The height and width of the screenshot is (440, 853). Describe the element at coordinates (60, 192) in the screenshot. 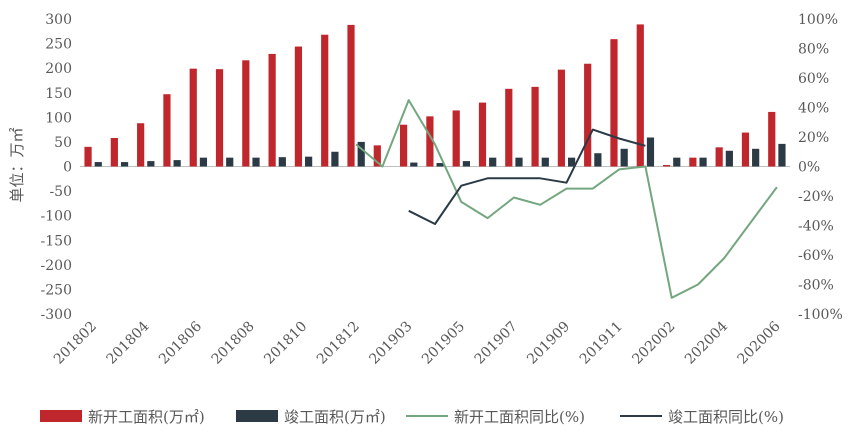

I see `left-tick-label: -50` at that location.